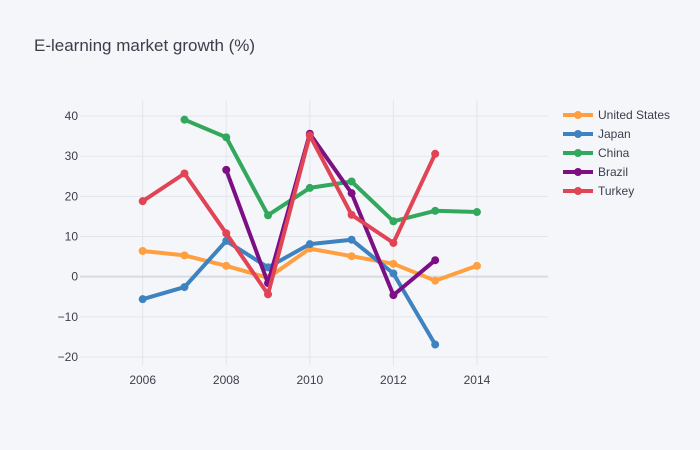 This screenshot has height=450, width=700. Describe the element at coordinates (72, 116) in the screenshot. I see `y-tick-label: 40` at that location.